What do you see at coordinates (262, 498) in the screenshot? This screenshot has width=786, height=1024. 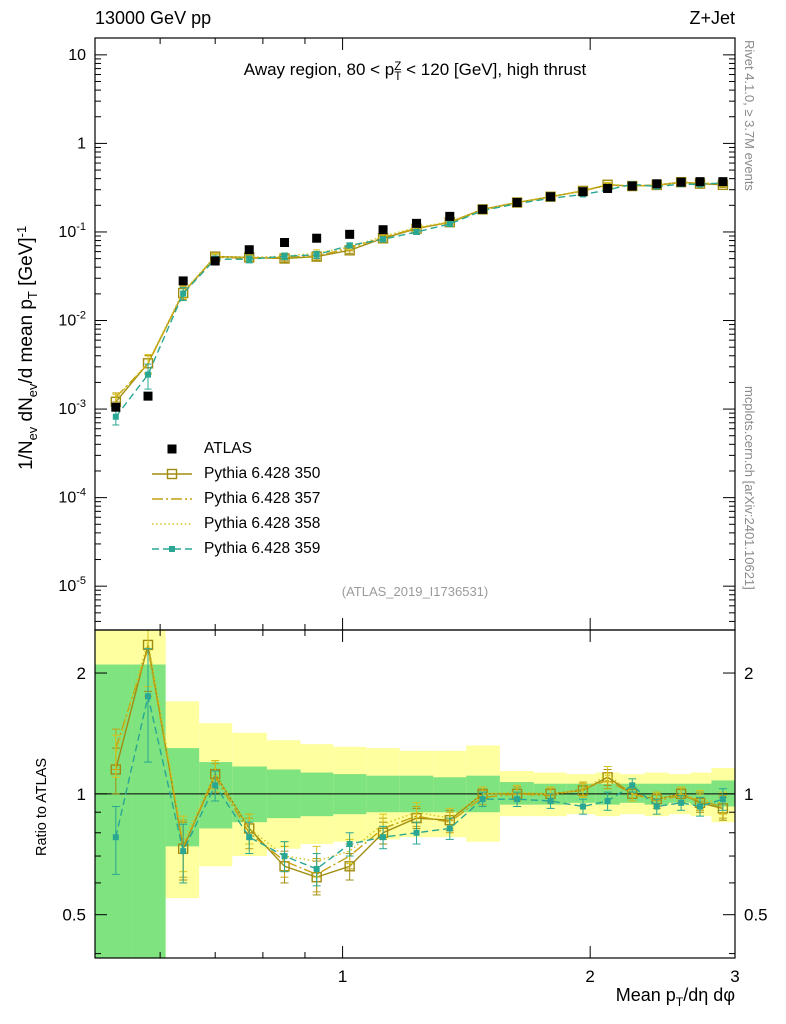 I see `legend-label: Pythia 6.428 357` at bounding box center [262, 498].